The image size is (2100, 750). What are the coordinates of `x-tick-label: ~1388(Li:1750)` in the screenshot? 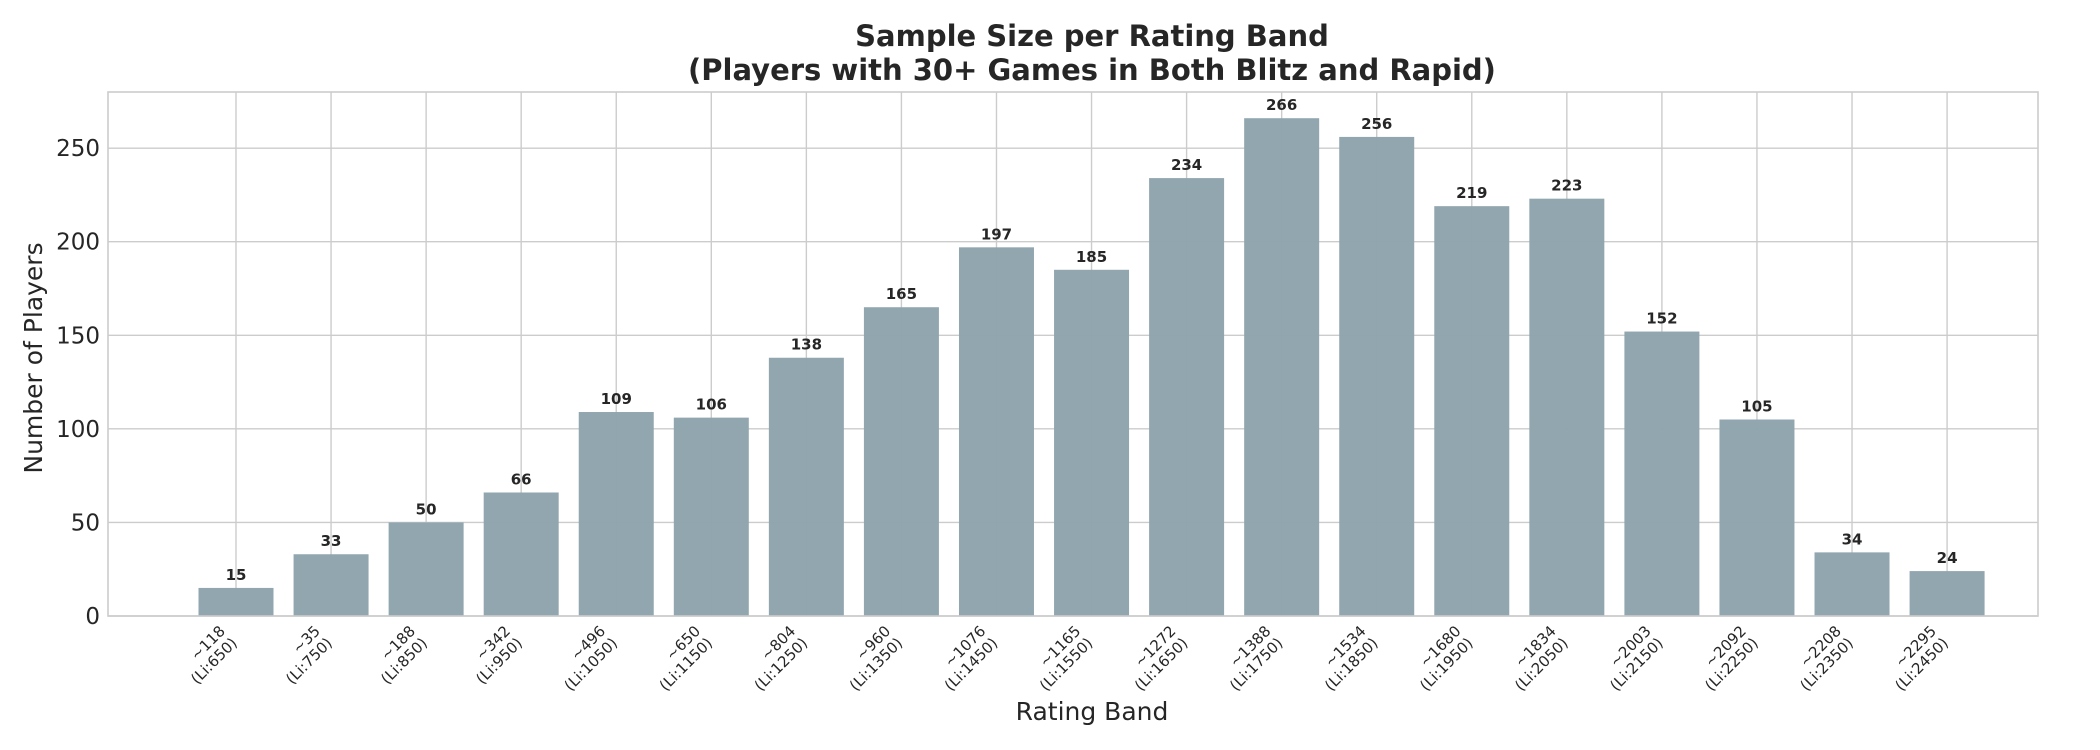 It's located at (1256, 658).